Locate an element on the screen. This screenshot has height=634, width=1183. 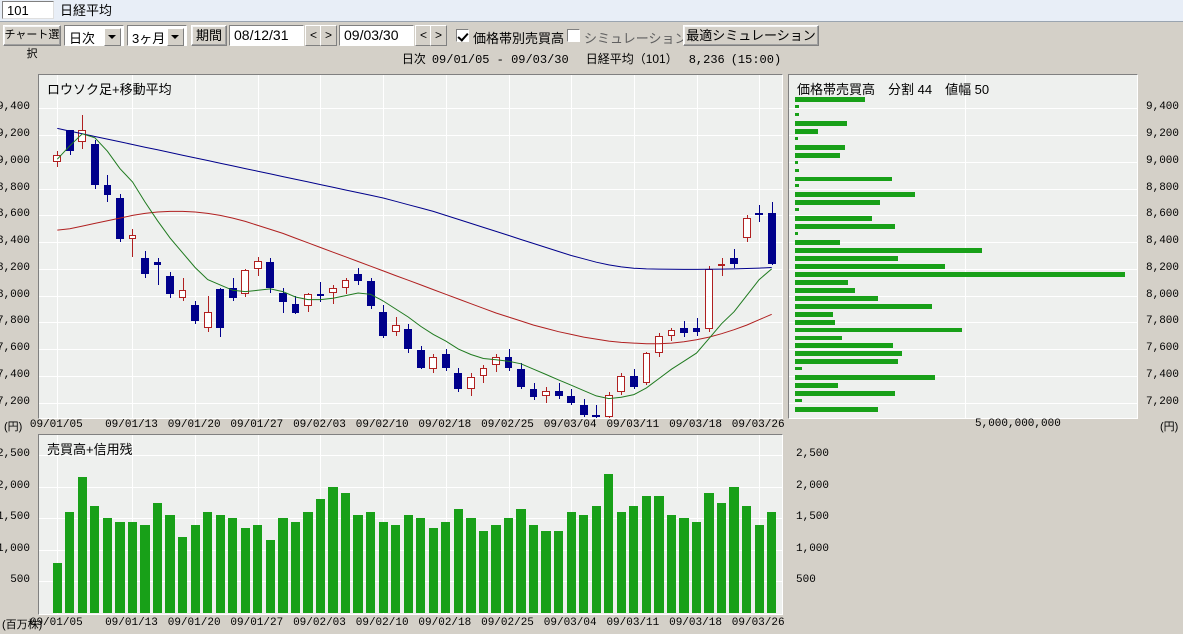
volume-by-price-label: 価格帯別売買高 is located at coordinates (519, 38).